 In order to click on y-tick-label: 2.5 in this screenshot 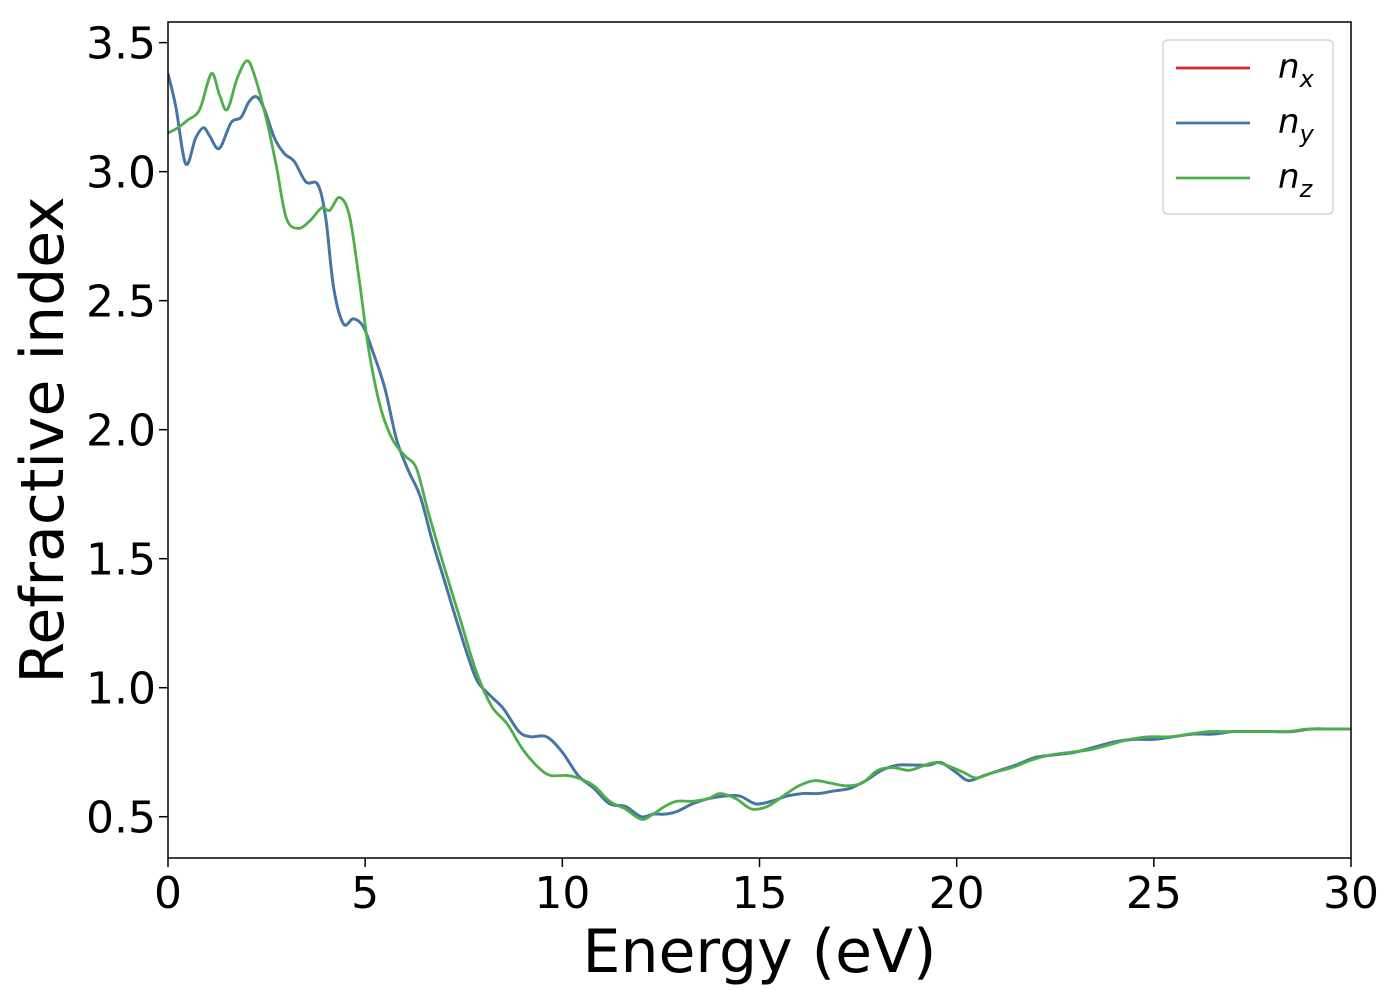, I will do `click(121, 302)`.